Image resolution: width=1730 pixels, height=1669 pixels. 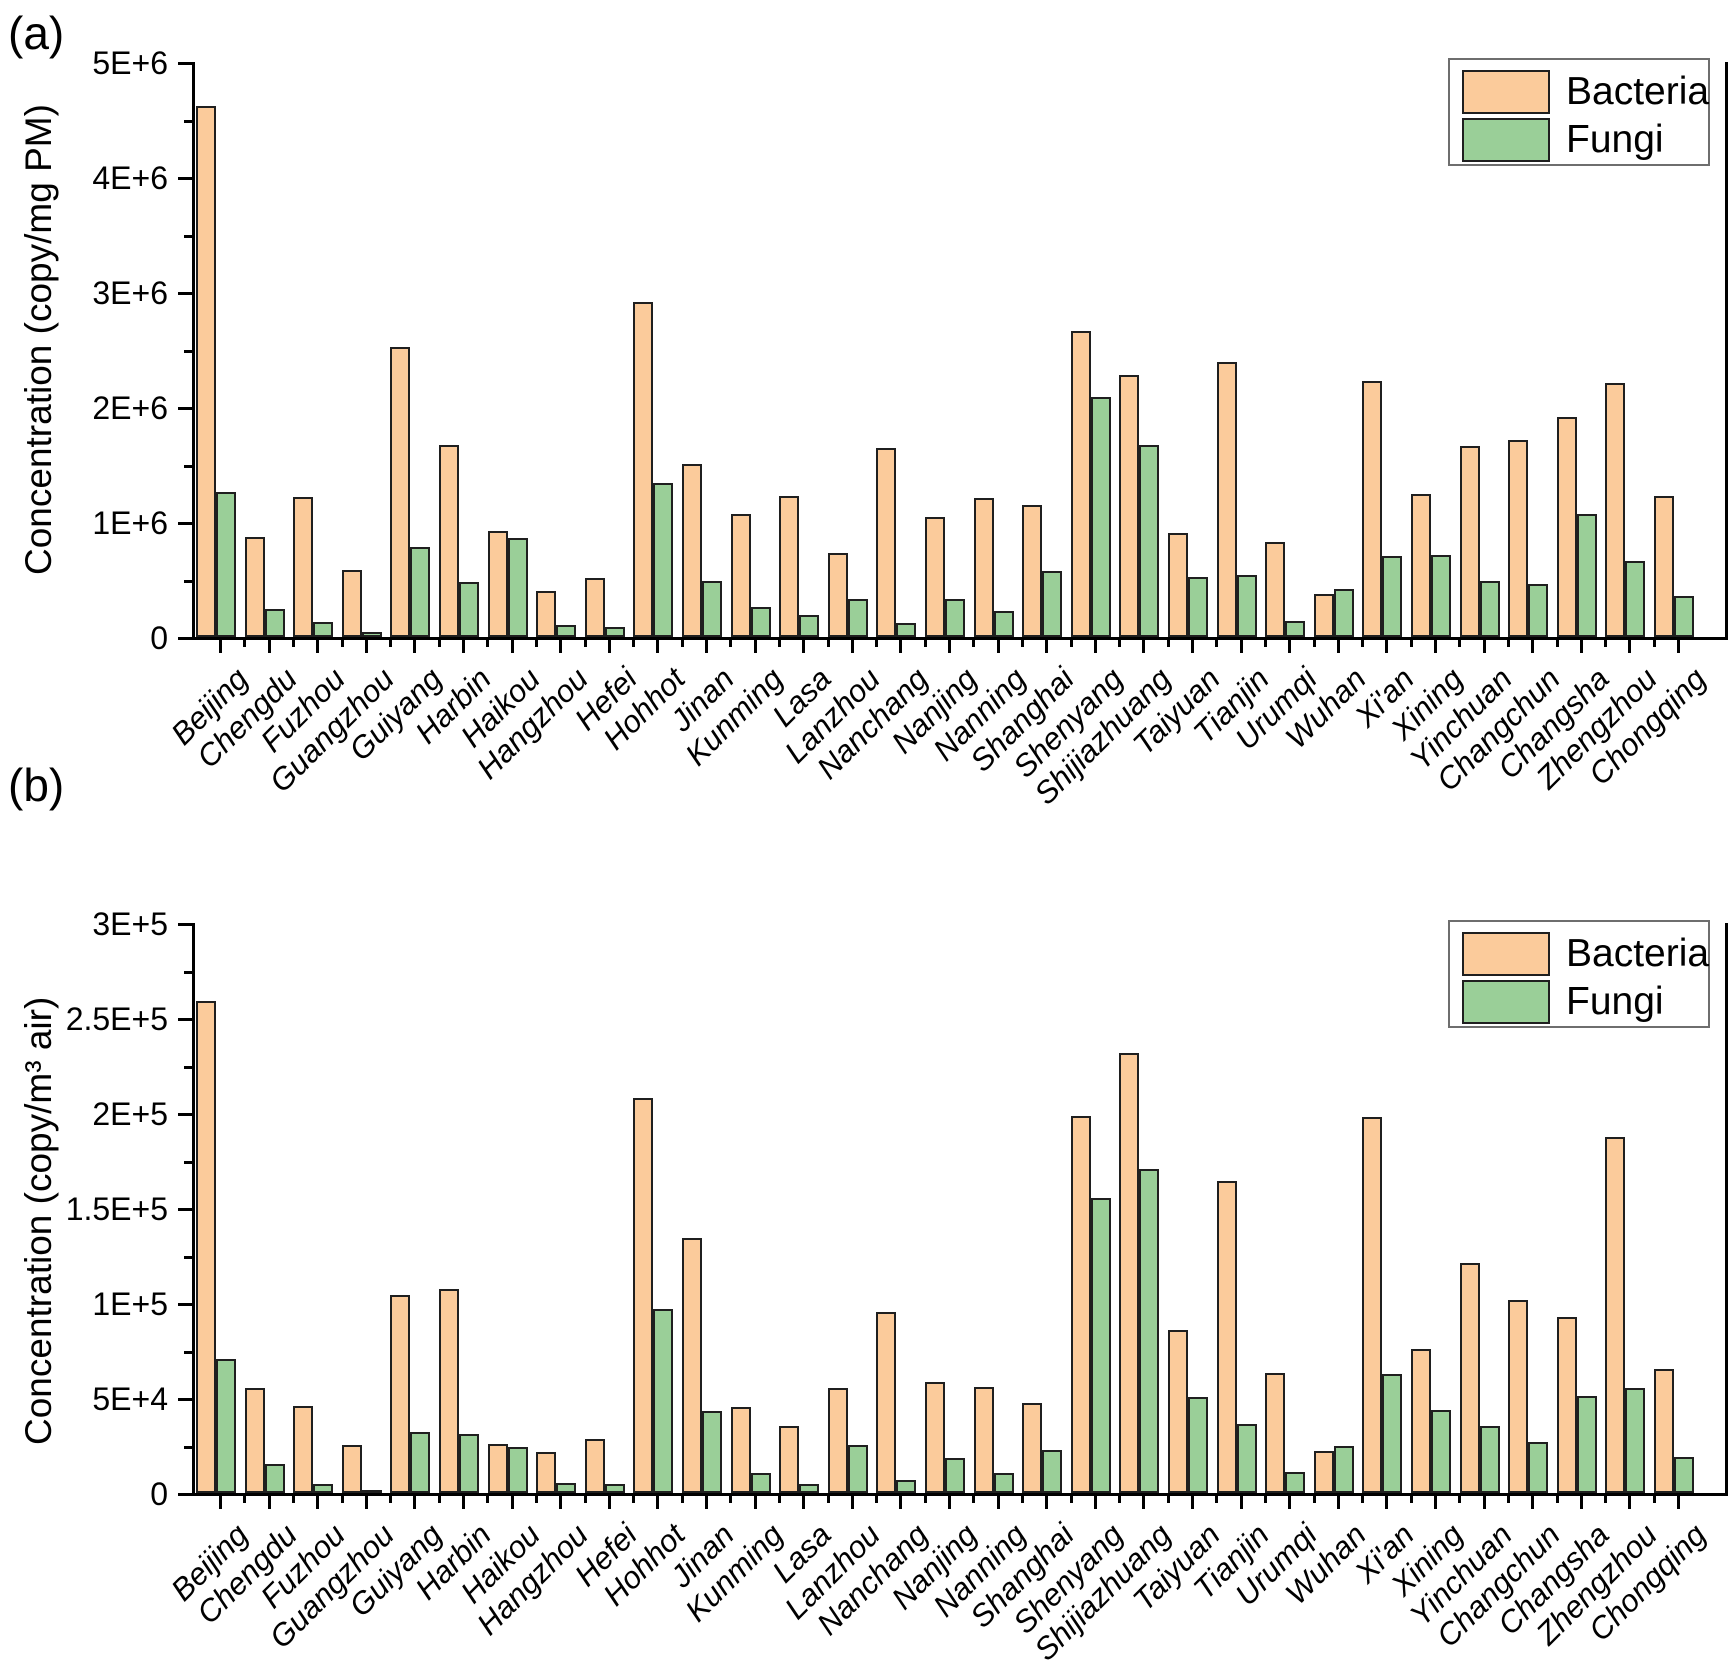 I want to click on bar-fungi-Nanchang, so click(x=906, y=630).